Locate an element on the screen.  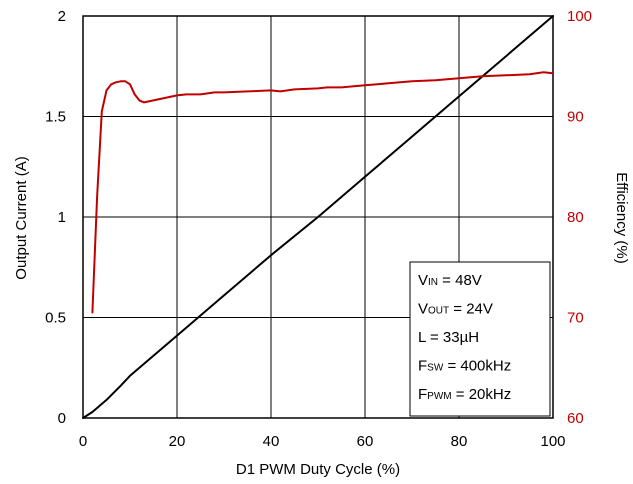
x-axis-title: D1 PWM Duty Cycle (%) is located at coordinates (318, 469).